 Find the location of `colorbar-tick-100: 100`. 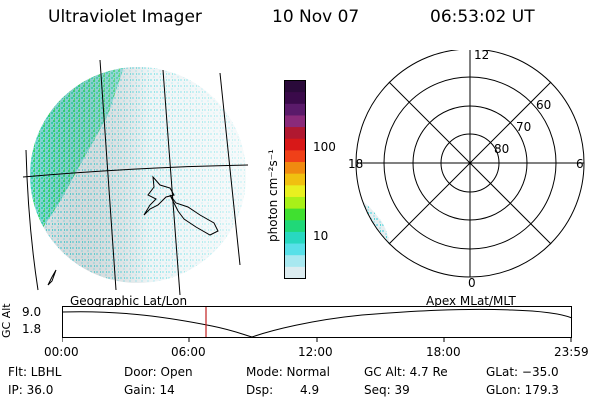

colorbar-tick-100: 100 is located at coordinates (324, 147).